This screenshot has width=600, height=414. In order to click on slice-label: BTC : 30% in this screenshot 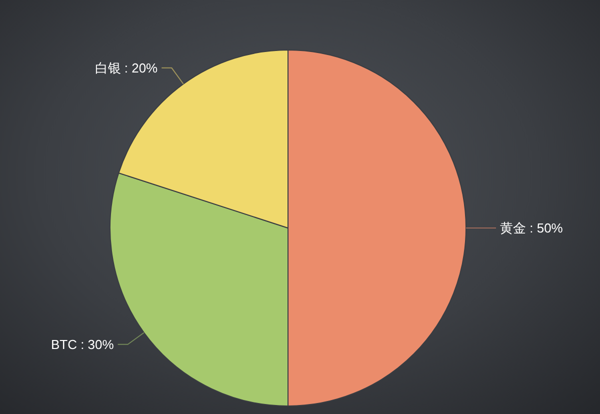, I will do `click(82, 344)`.